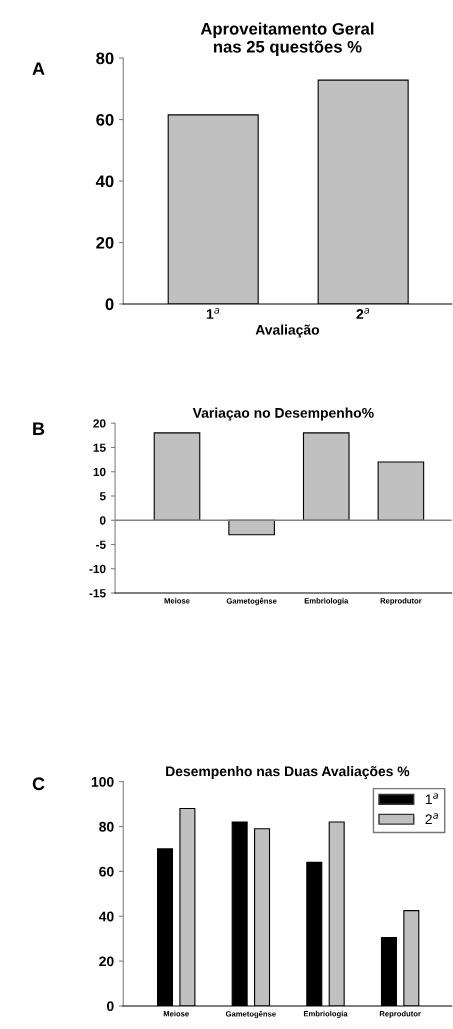  What do you see at coordinates (102, 781) in the screenshot?
I see `y-tick-label: 100` at bounding box center [102, 781].